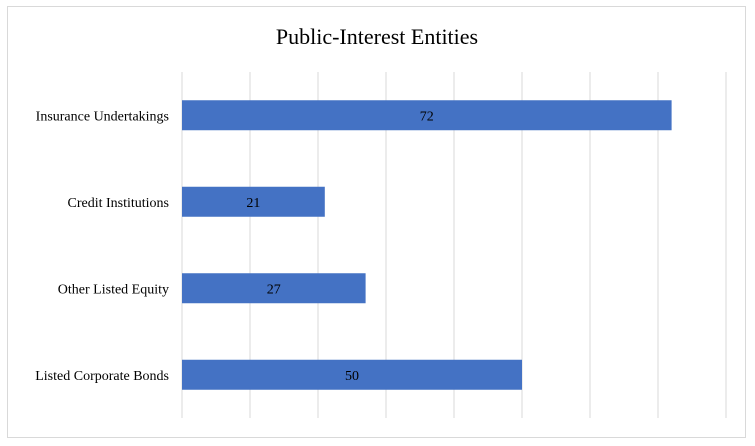 This screenshot has width=755, height=446. I want to click on data-label: 50, so click(352, 376).